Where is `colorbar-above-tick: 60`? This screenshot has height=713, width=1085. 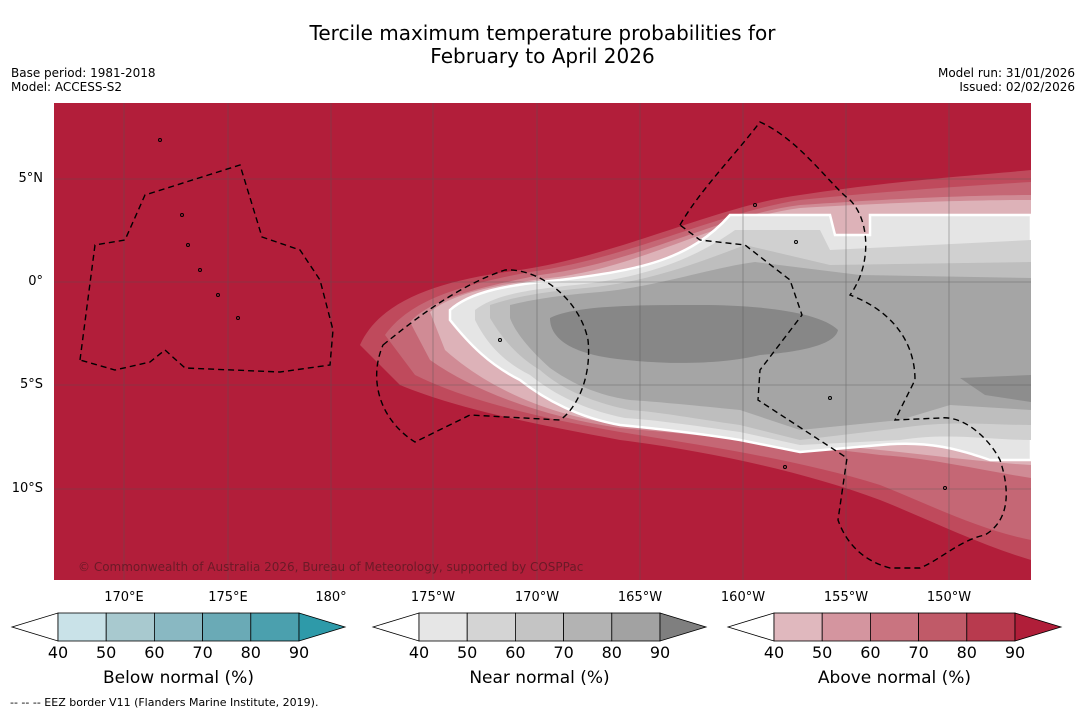 colorbar-above-tick: 60 is located at coordinates (870, 652).